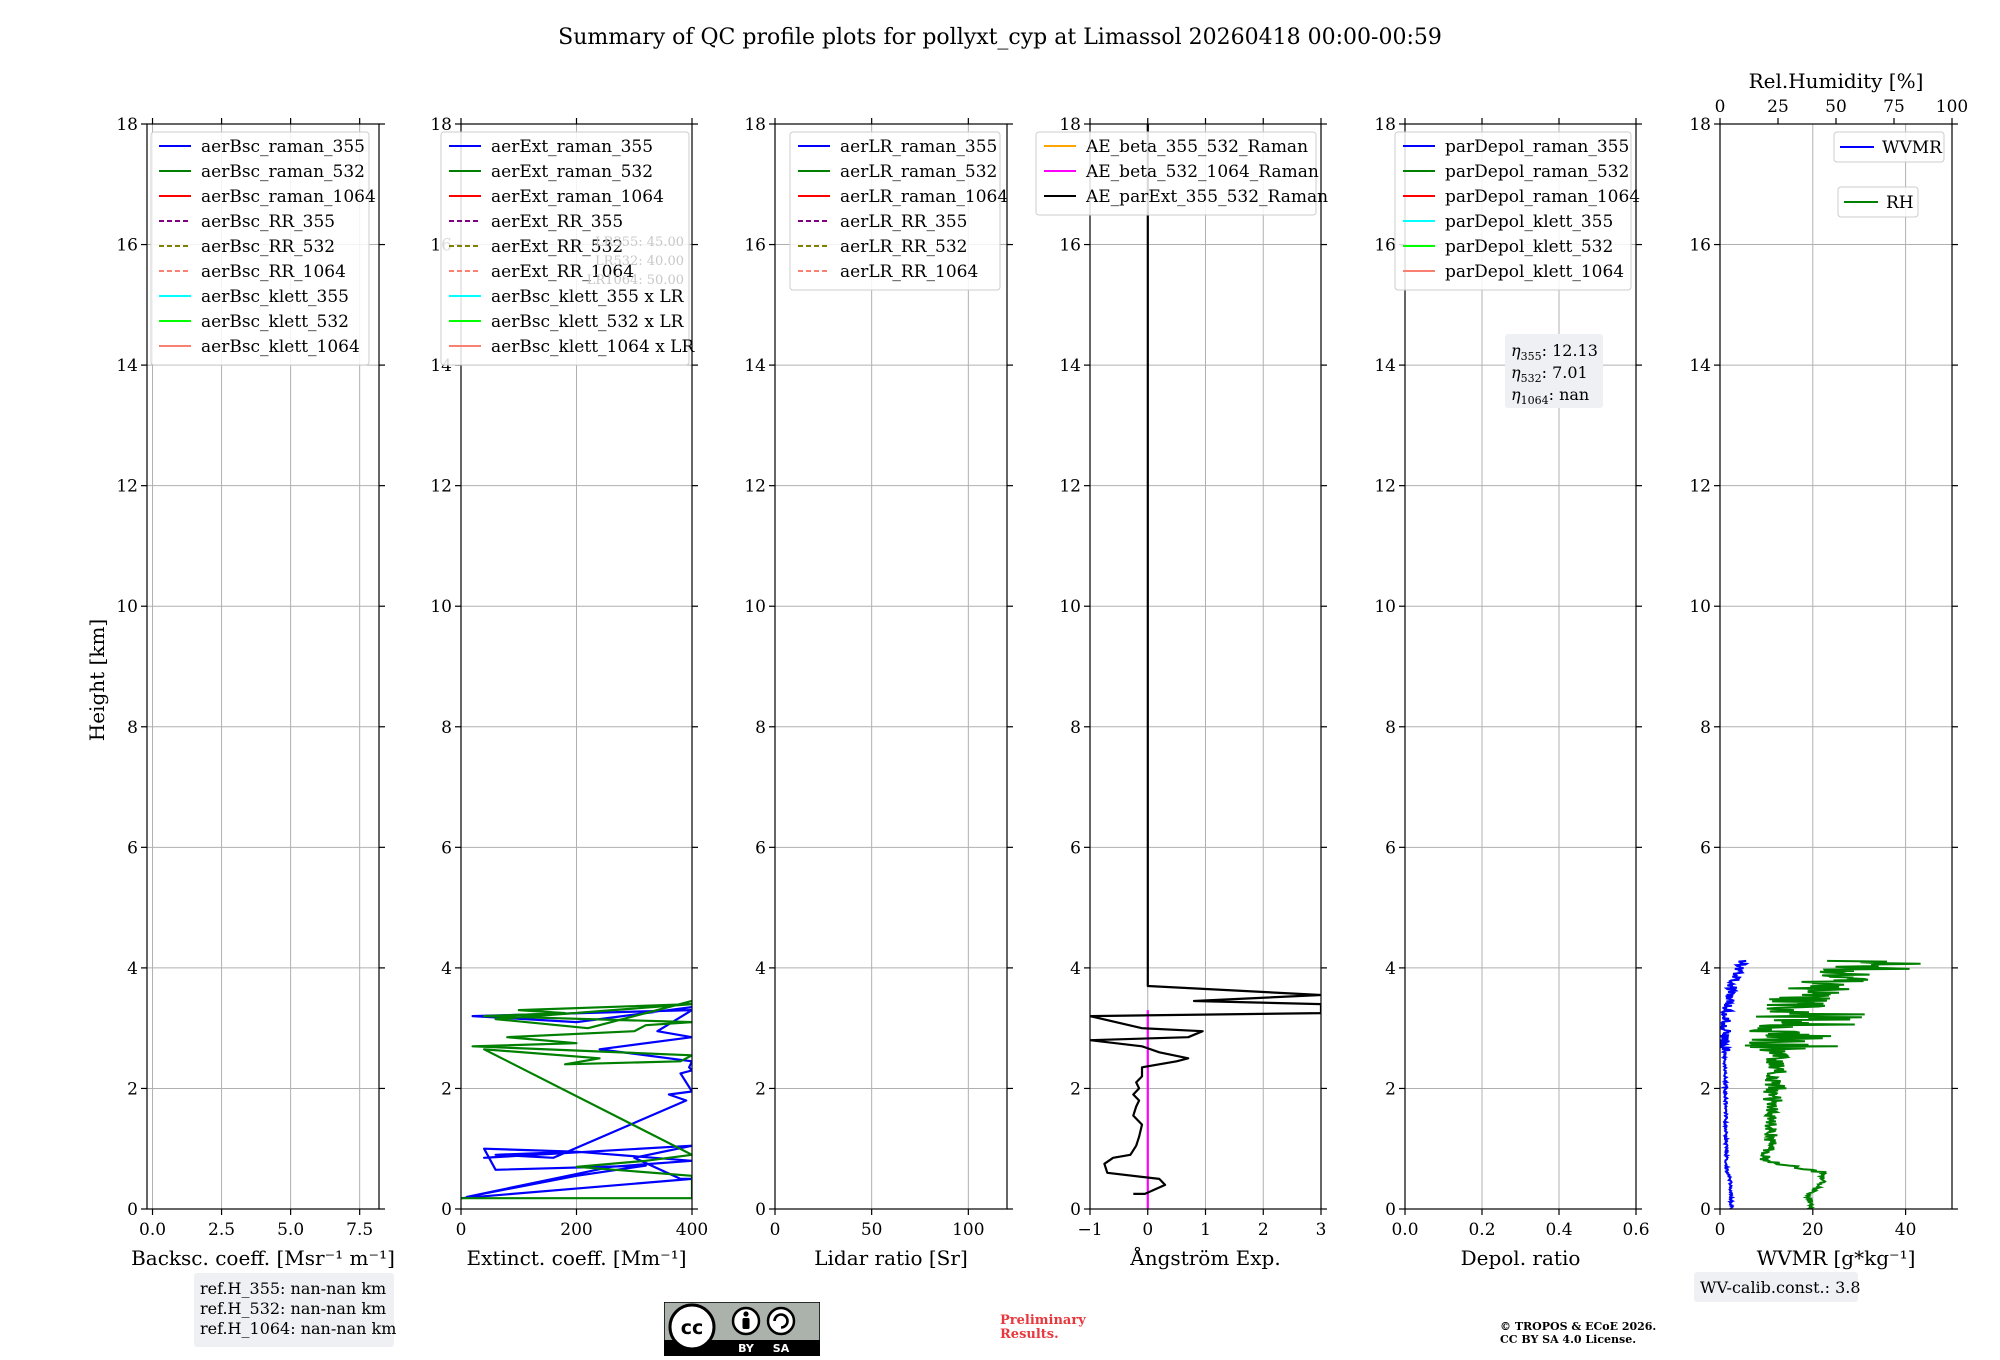 The height and width of the screenshot is (1360, 2000). What do you see at coordinates (639, 242) in the screenshot?
I see `faded-lr-annotation: LR355: 45.00` at bounding box center [639, 242].